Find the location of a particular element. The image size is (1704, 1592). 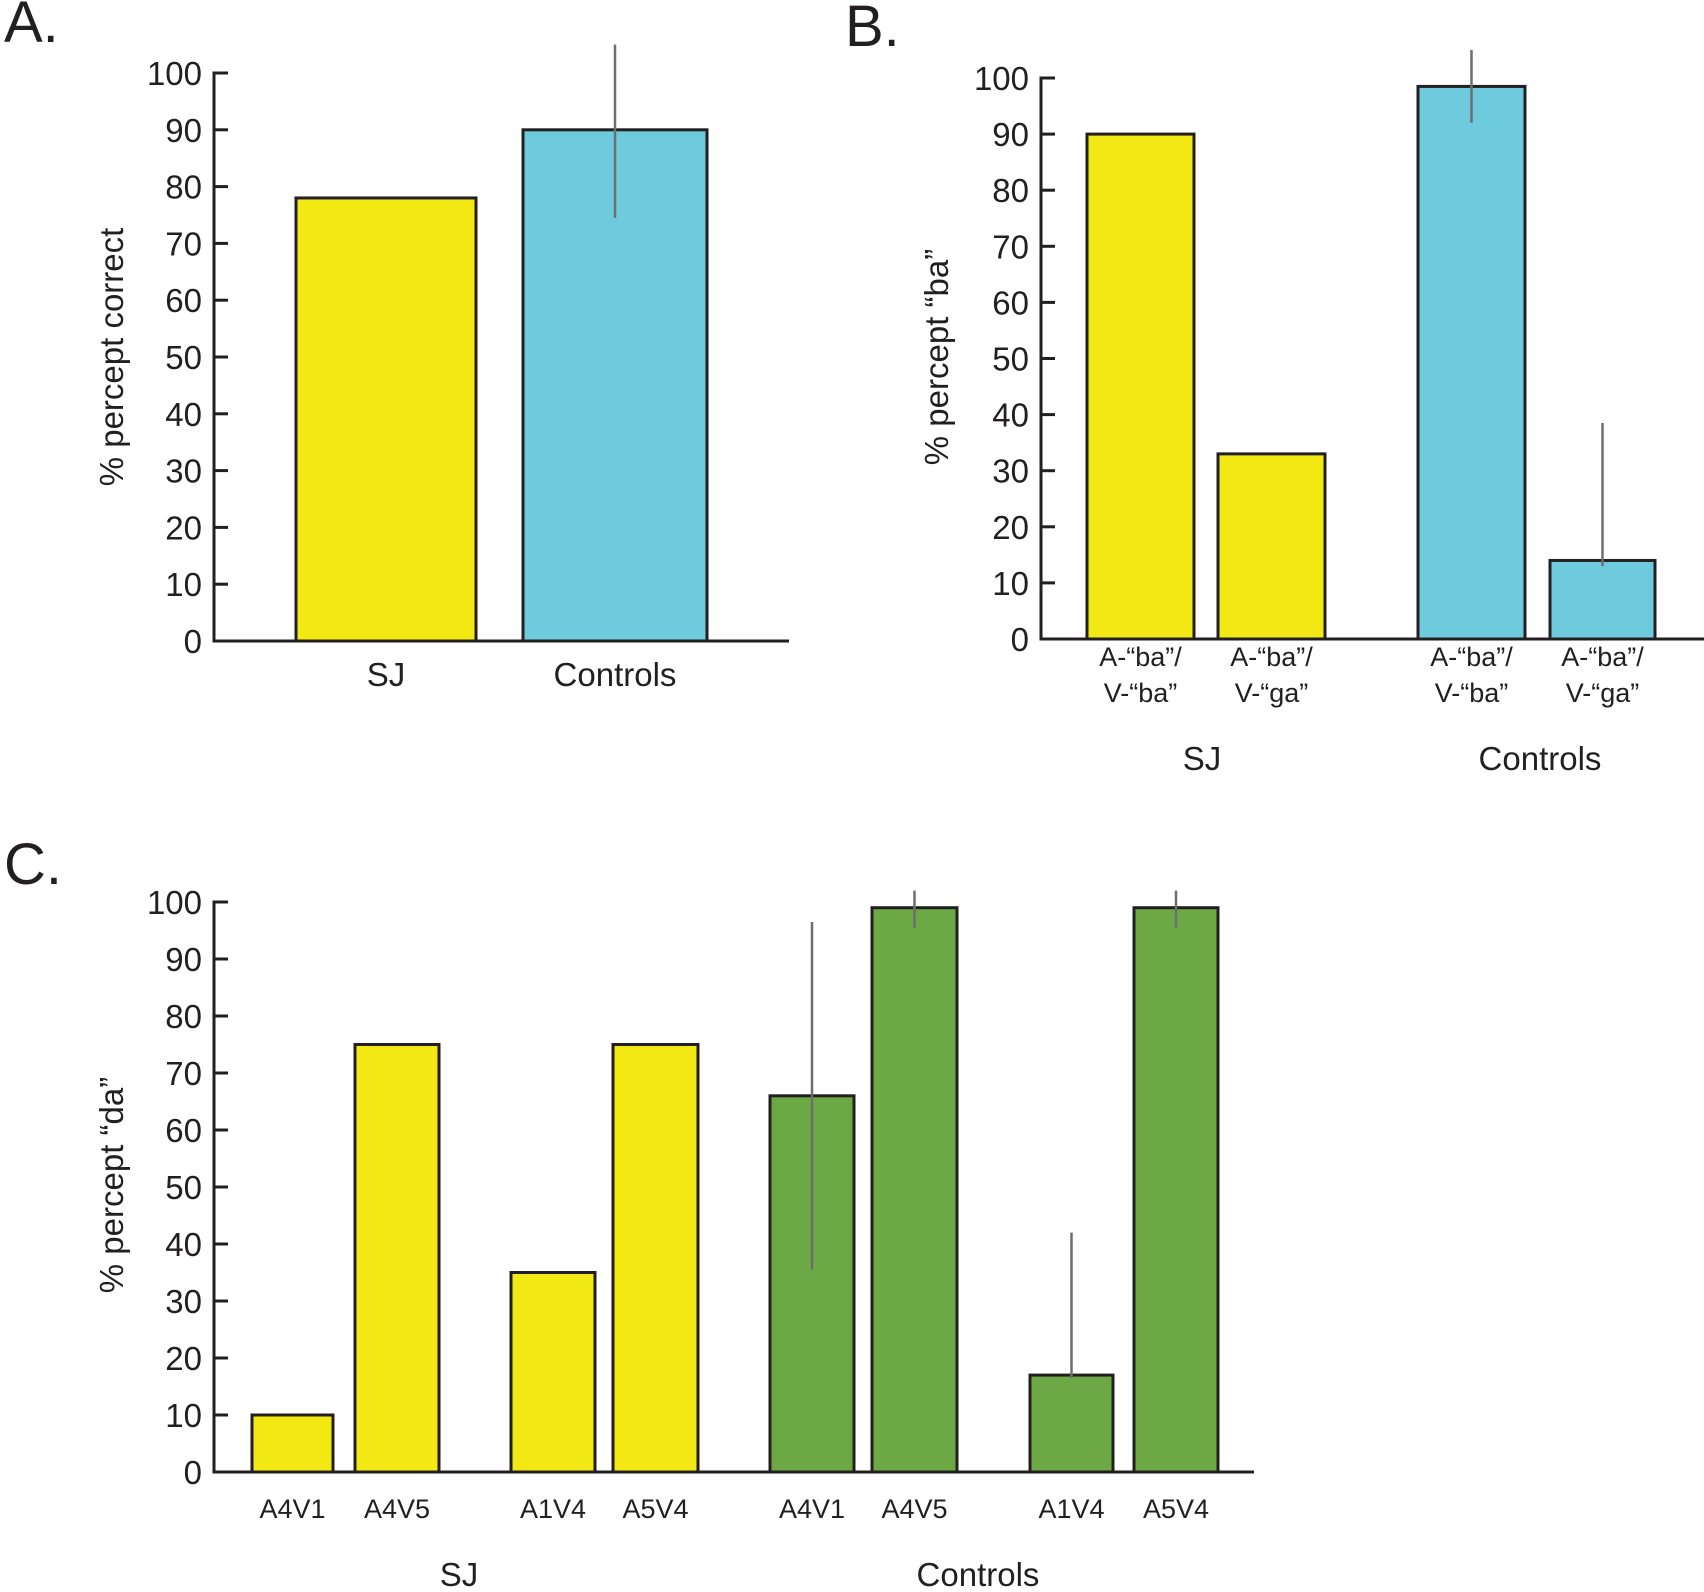

panel-b-ylabel: % percept “ba” is located at coordinates (936, 357).